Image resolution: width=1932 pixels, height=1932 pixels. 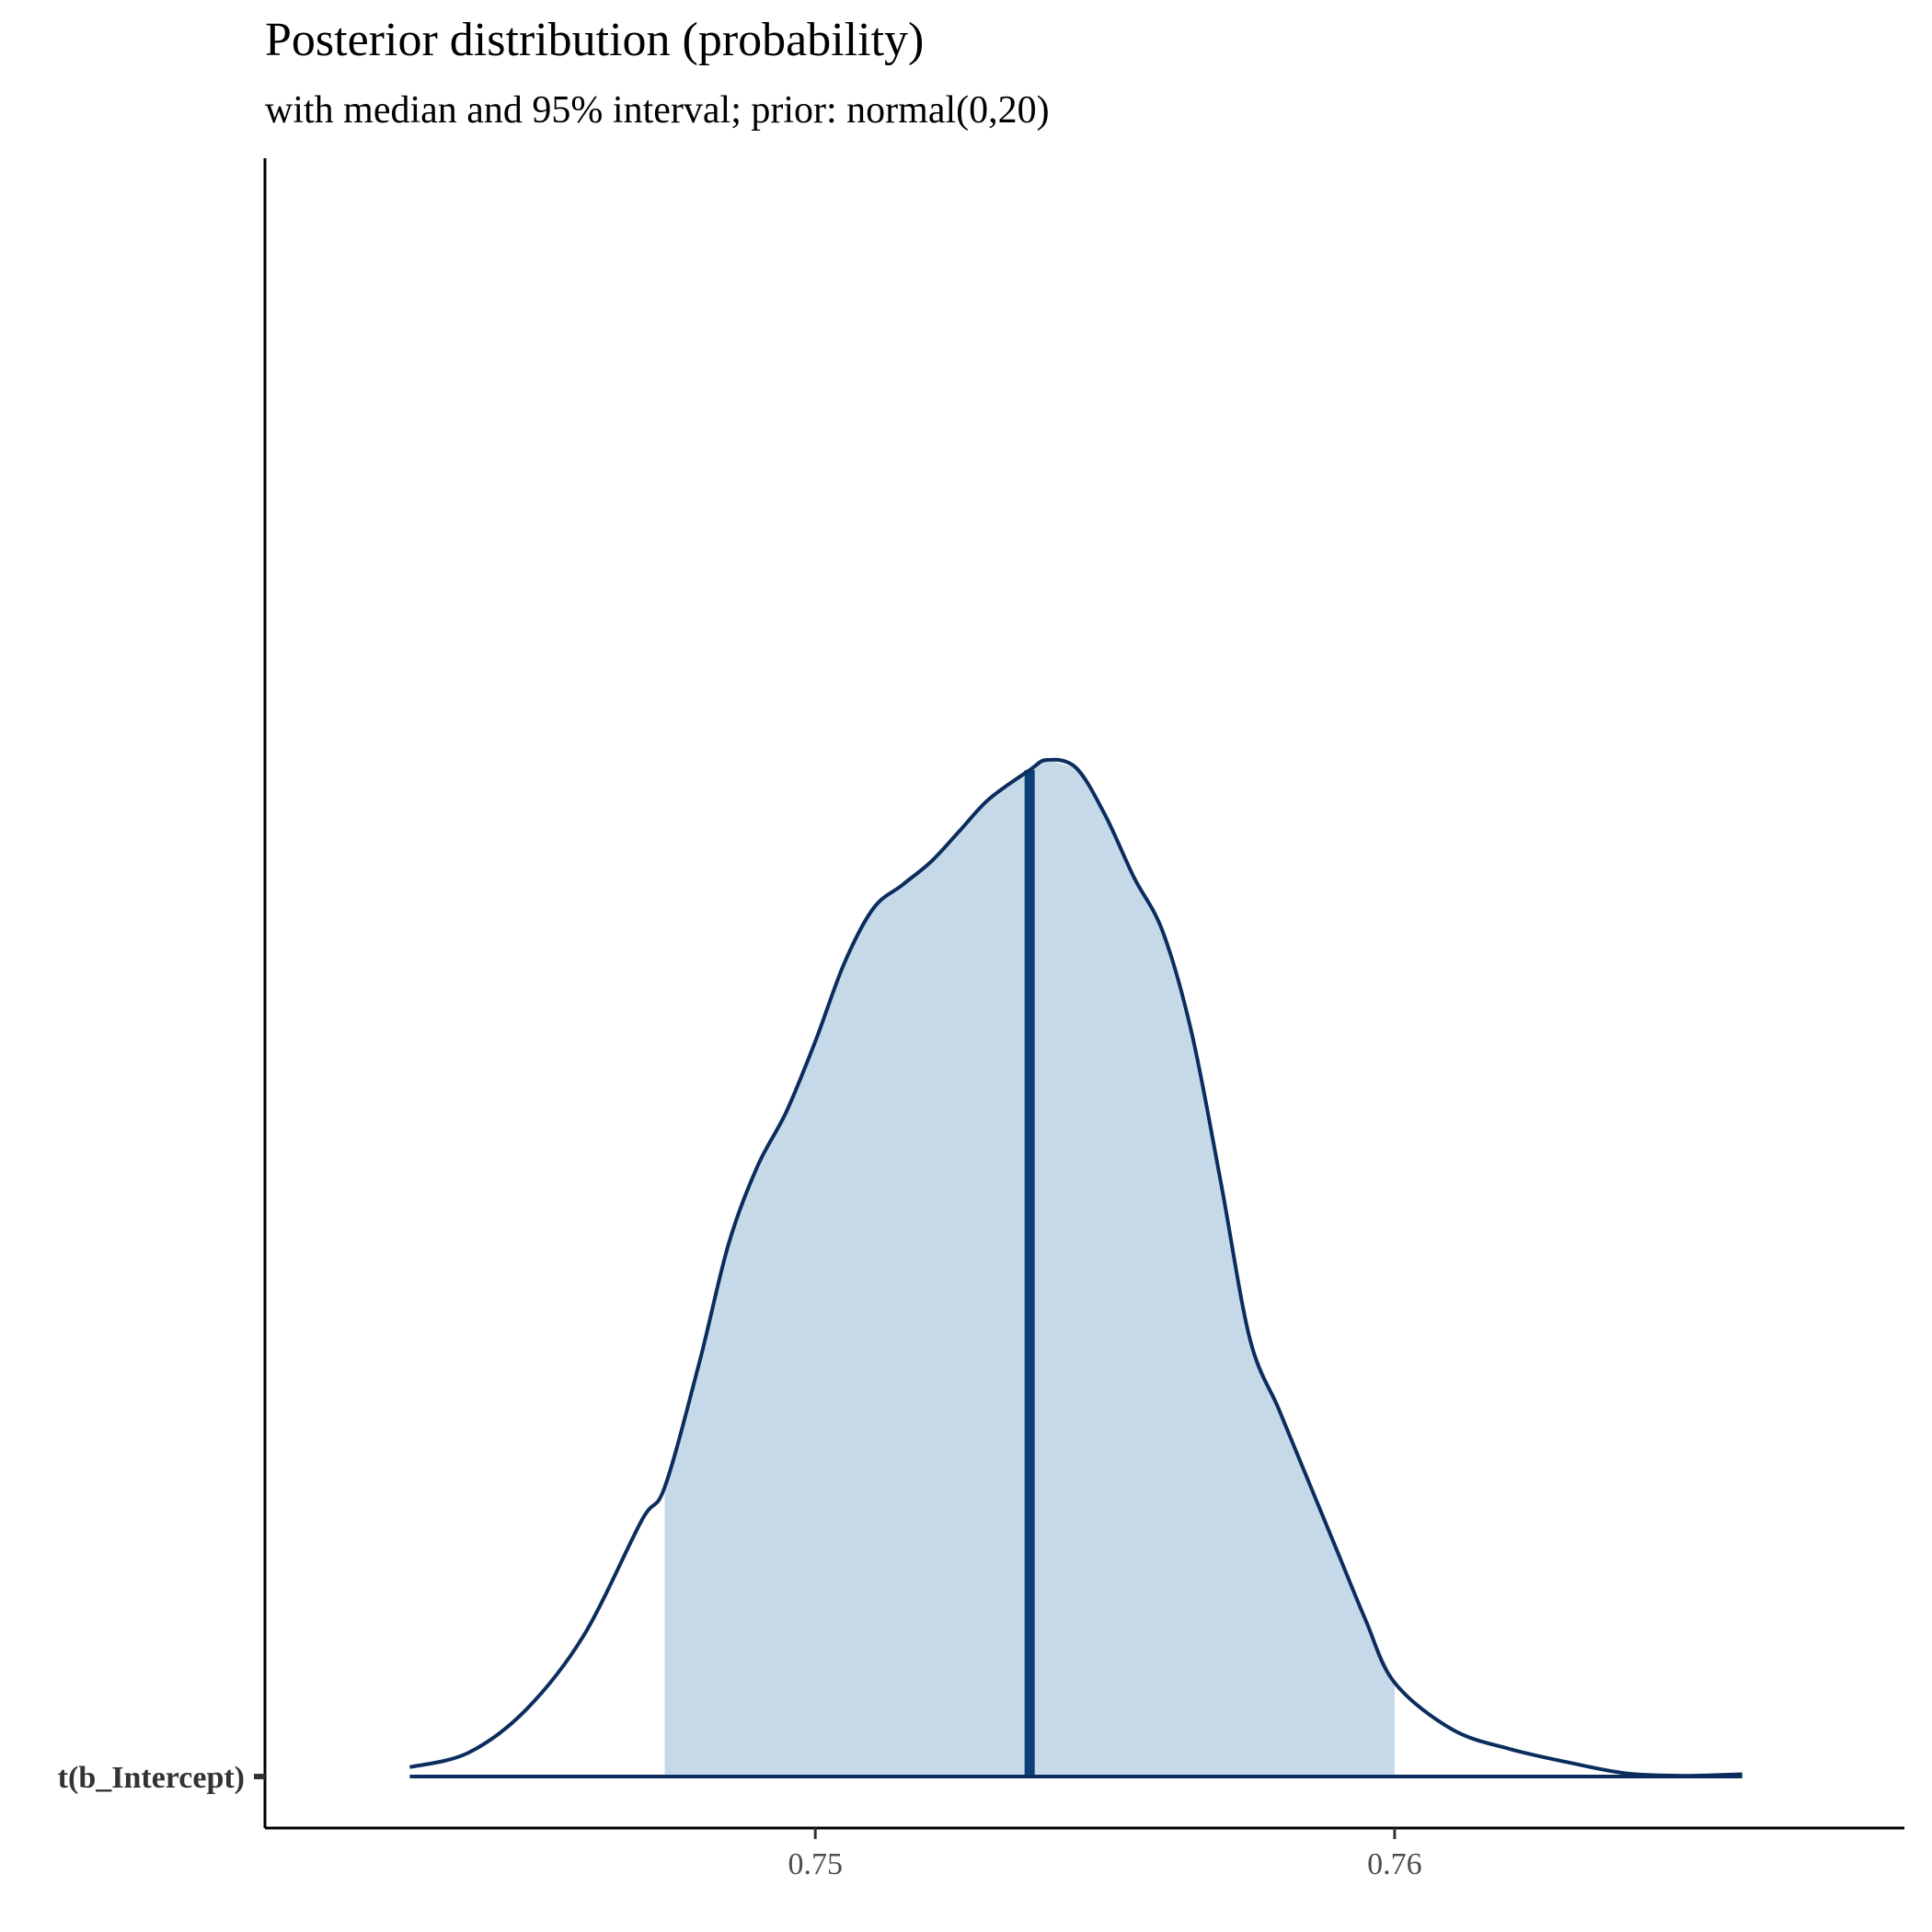 What do you see at coordinates (595, 40) in the screenshot?
I see `chart-title: Posterior distribution (probability)` at bounding box center [595, 40].